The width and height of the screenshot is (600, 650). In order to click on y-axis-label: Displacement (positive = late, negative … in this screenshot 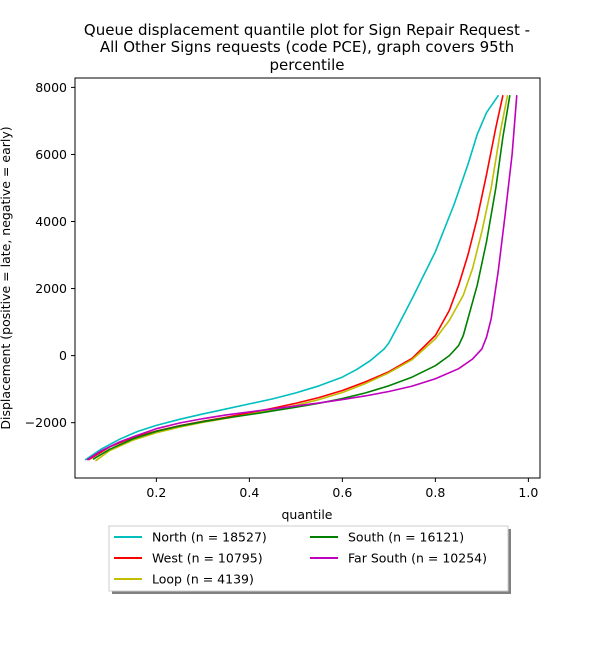, I will do `click(6, 277)`.